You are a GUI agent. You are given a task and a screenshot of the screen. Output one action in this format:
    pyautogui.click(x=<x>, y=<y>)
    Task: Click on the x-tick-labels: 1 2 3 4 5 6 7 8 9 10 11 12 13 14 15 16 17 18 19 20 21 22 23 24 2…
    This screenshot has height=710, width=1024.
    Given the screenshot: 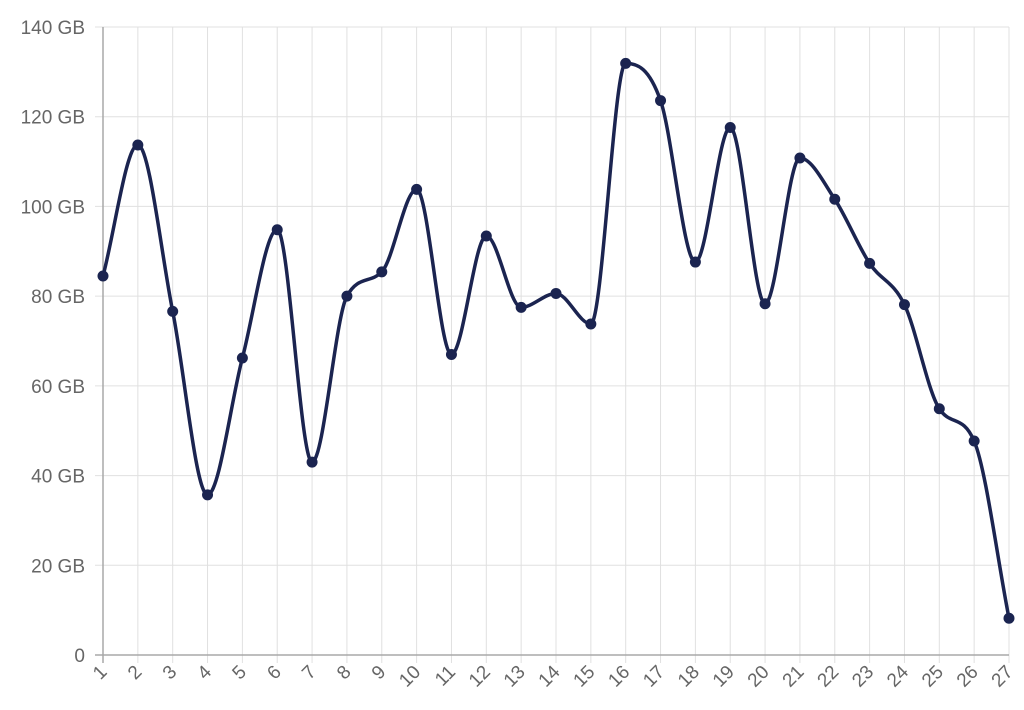 What is the action you would take?
    pyautogui.click(x=553, y=676)
    